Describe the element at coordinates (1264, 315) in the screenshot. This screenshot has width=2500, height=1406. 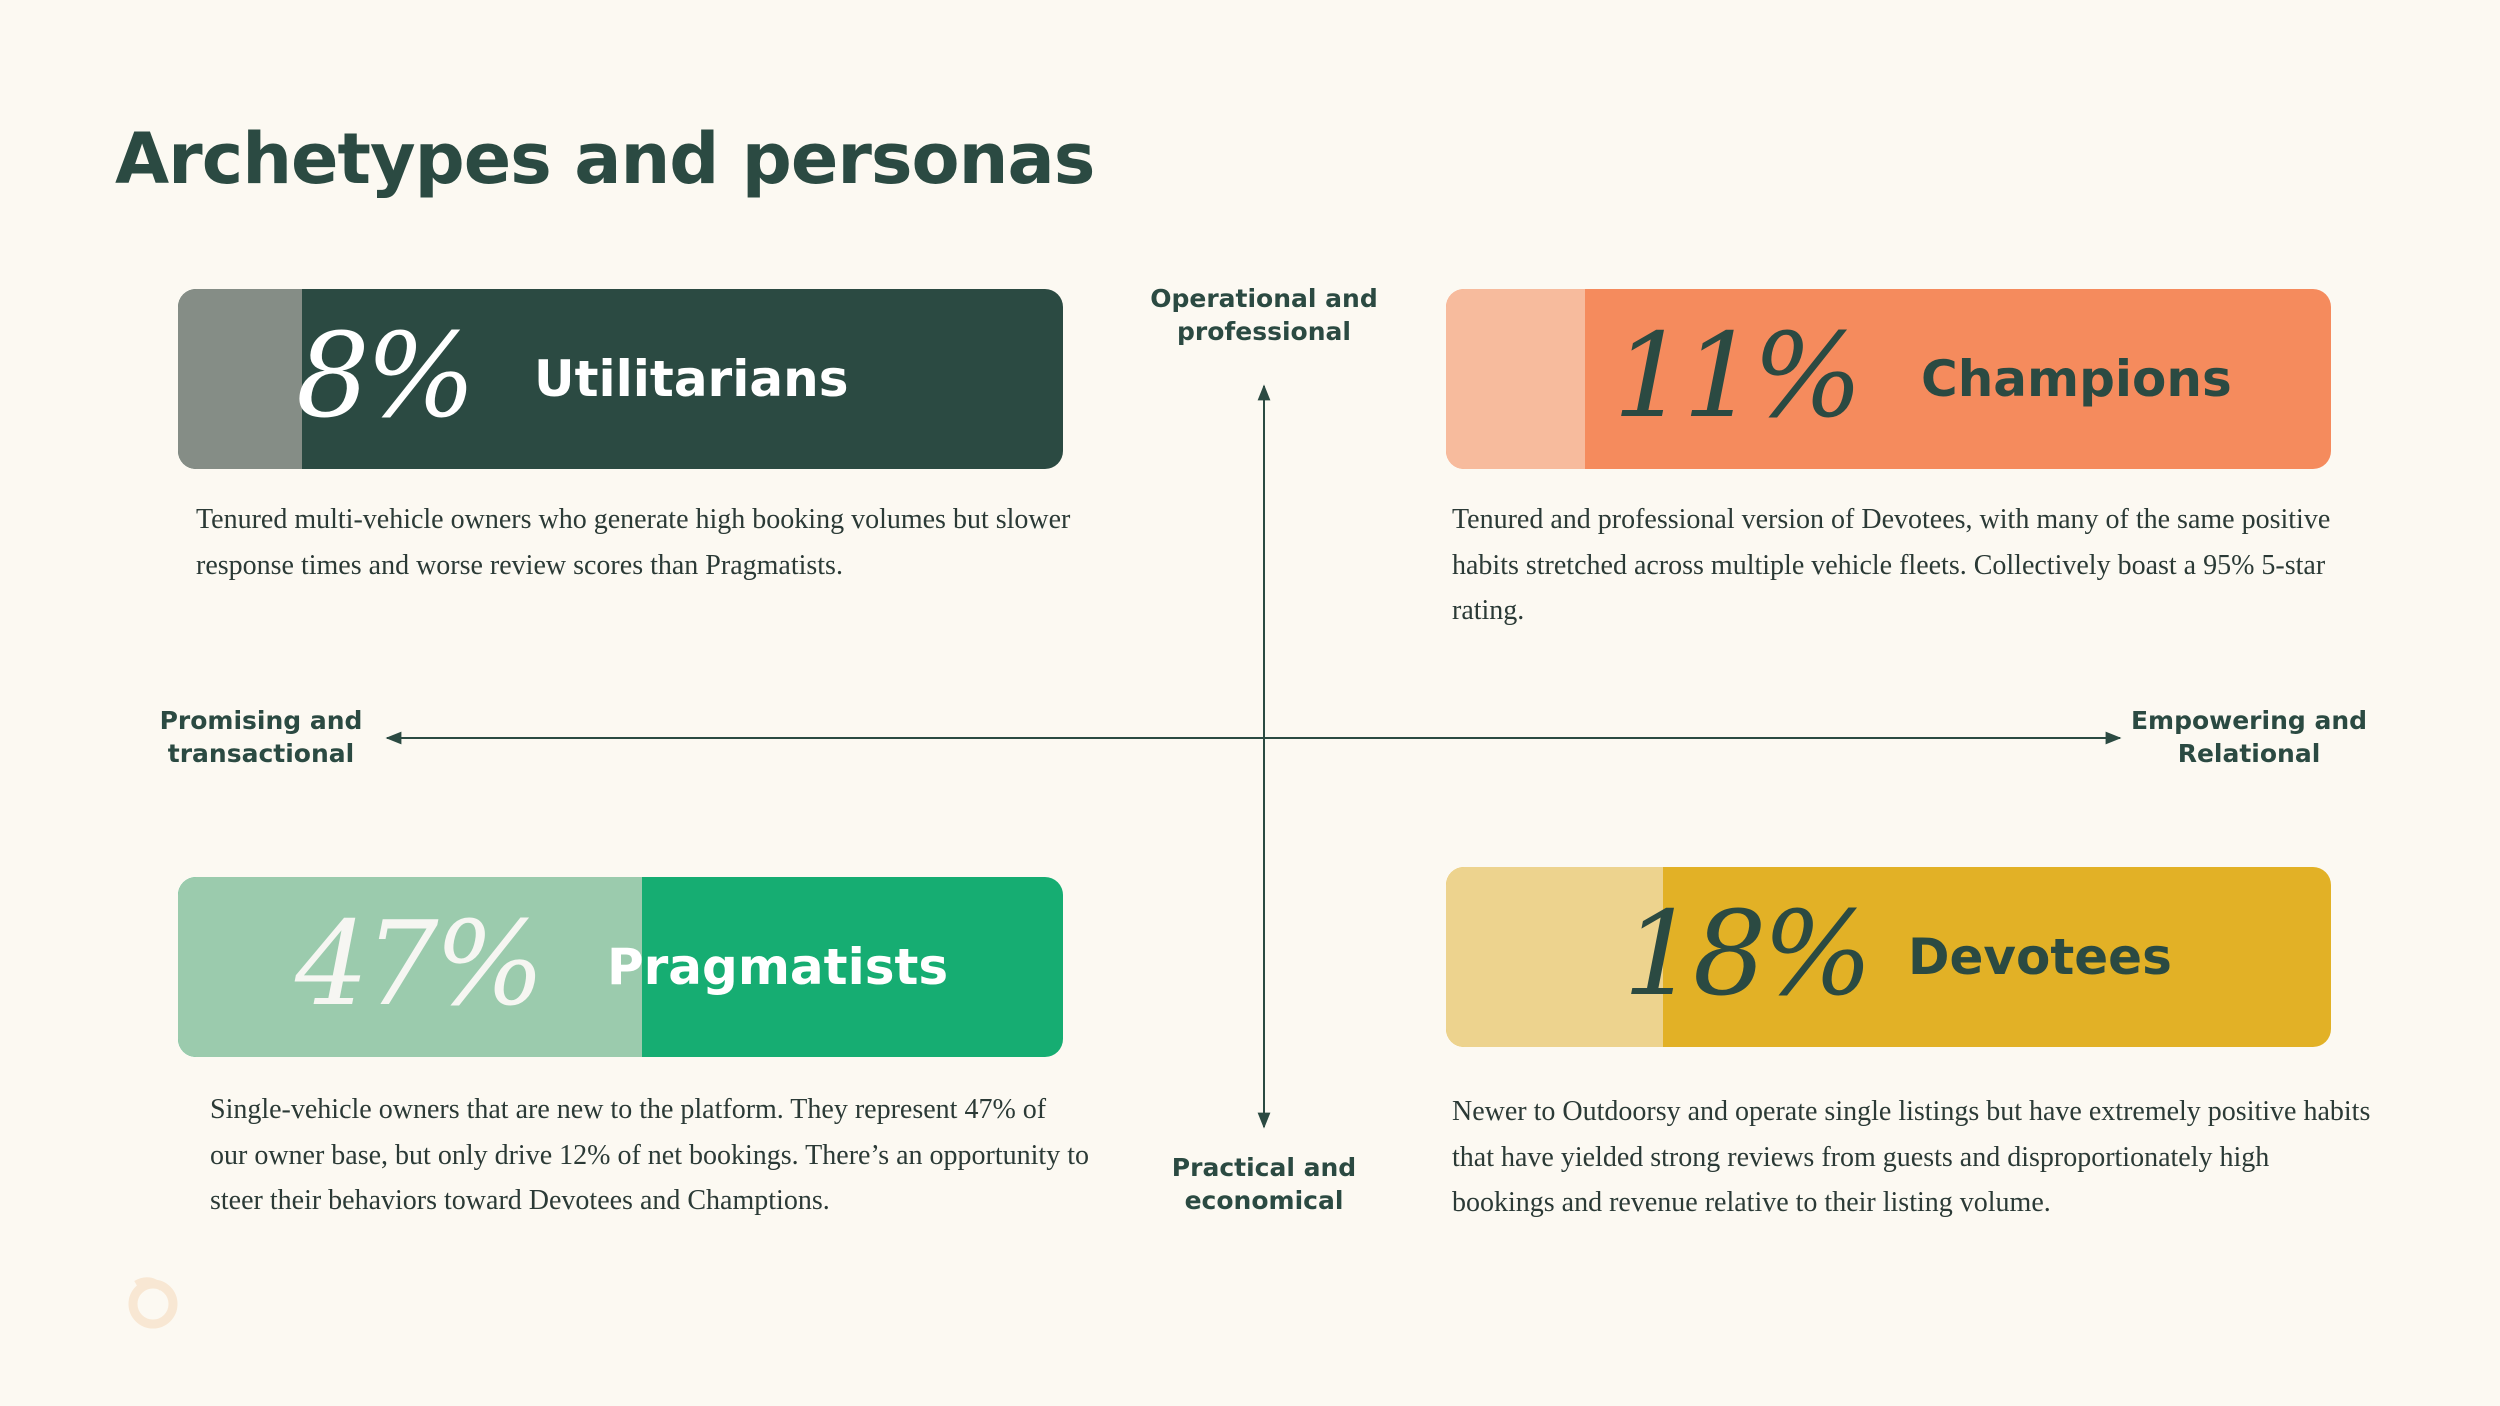
I see `axis-label-top: Operational and professional` at that location.